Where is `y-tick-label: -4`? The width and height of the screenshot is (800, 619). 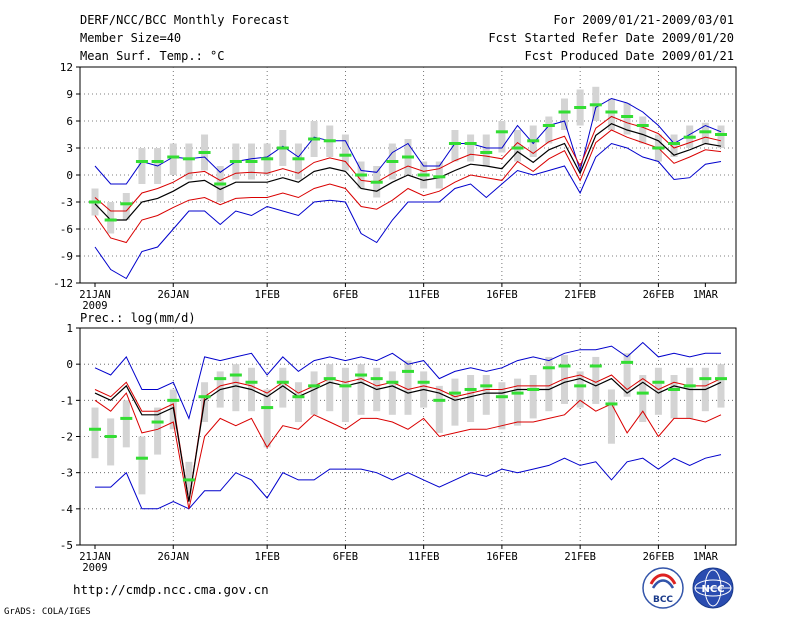
y-tick-label: -4 is located at coordinates (67, 509).